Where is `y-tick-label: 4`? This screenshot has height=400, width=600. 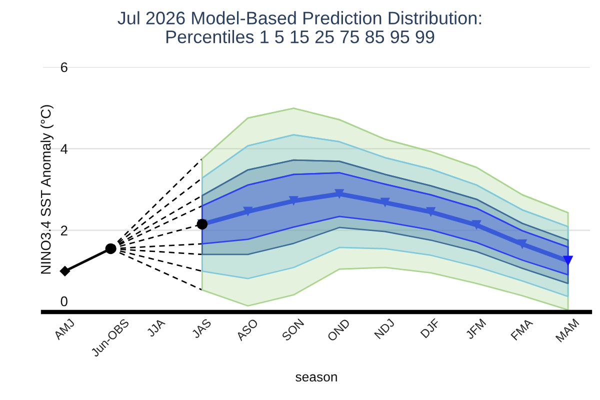 y-tick-label: 4 is located at coordinates (64, 149).